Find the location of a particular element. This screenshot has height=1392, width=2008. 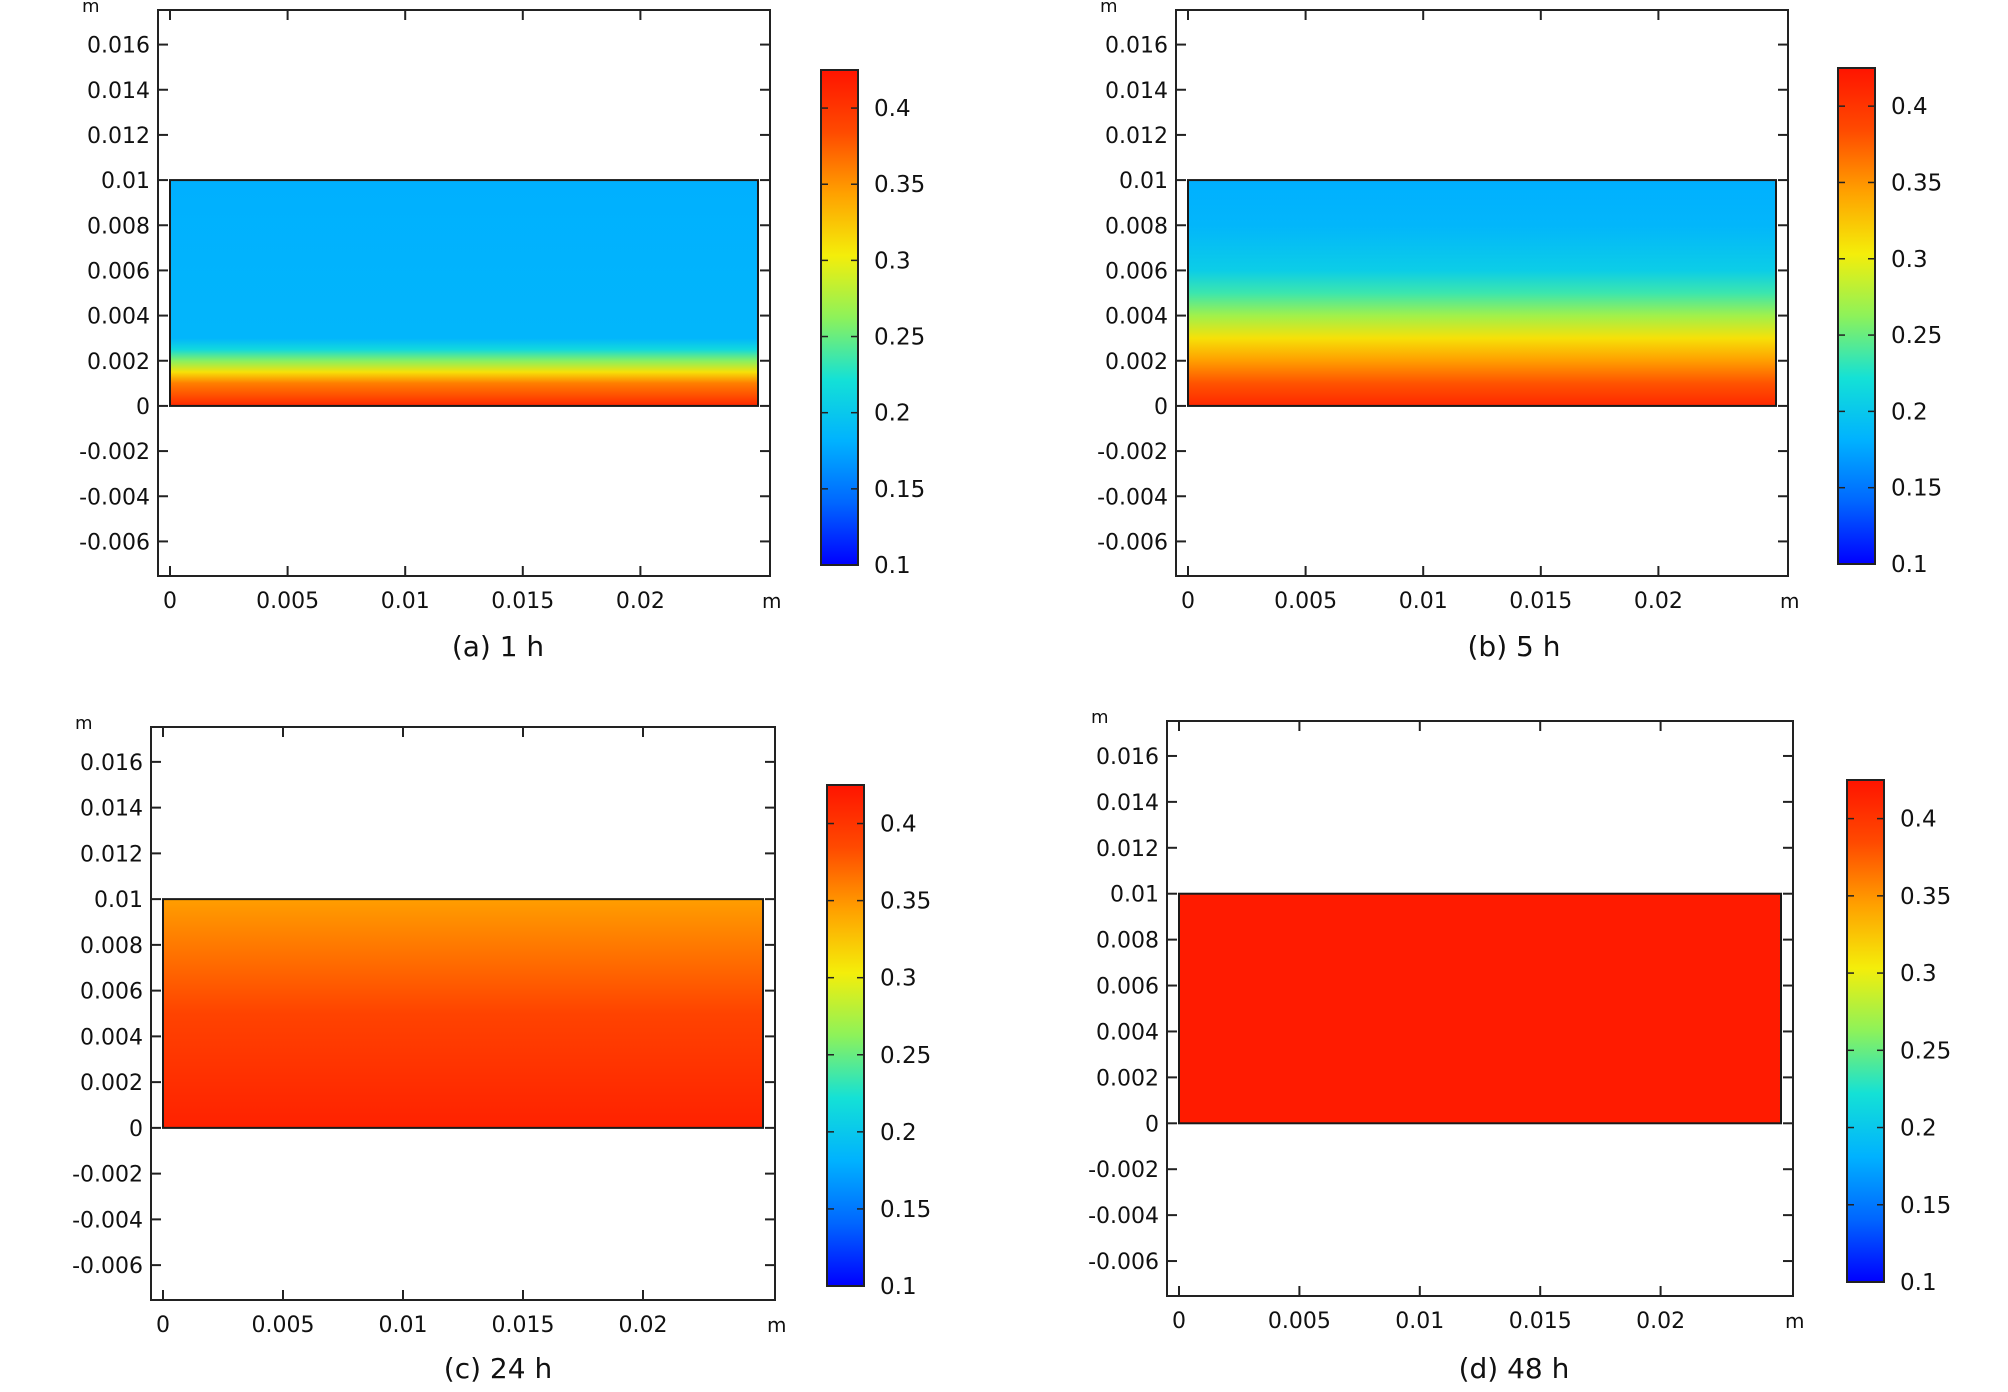

panel-caption: (a) 1 h is located at coordinates (498, 646).